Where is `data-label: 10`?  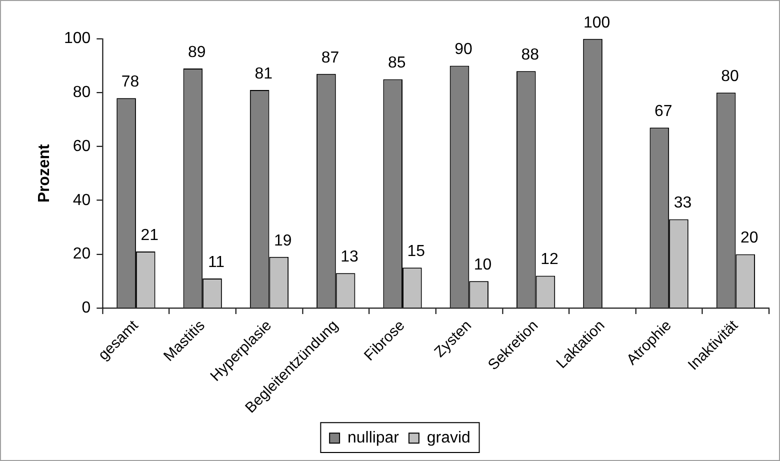
data-label: 10 is located at coordinates (483, 265).